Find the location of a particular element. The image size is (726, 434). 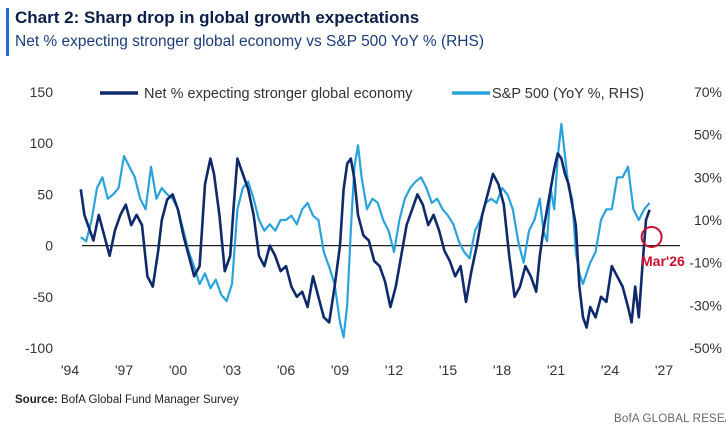

x-tick-label: '27 is located at coordinates (664, 370).